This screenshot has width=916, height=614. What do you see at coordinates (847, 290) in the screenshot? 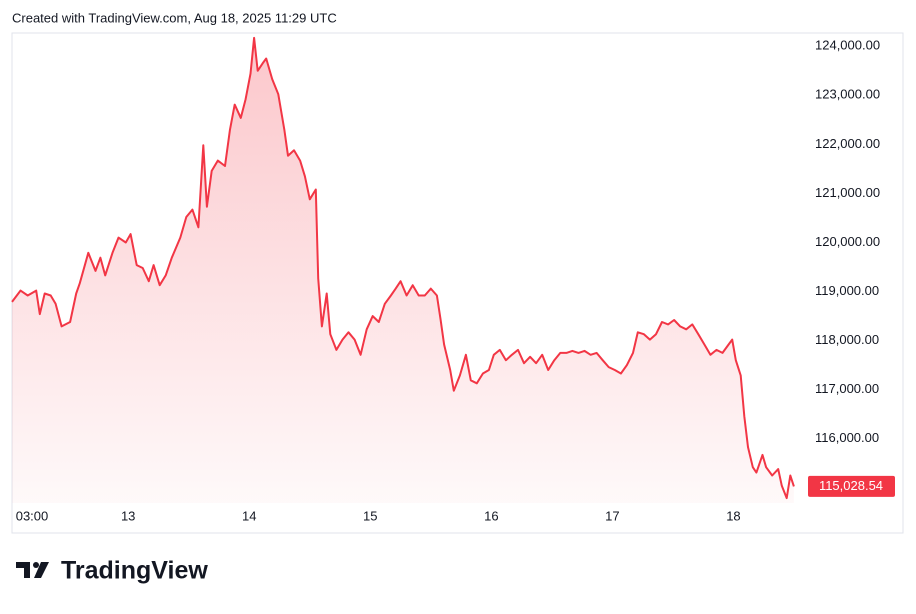
I see `y-tick-label: 119,000.00` at bounding box center [847, 290].